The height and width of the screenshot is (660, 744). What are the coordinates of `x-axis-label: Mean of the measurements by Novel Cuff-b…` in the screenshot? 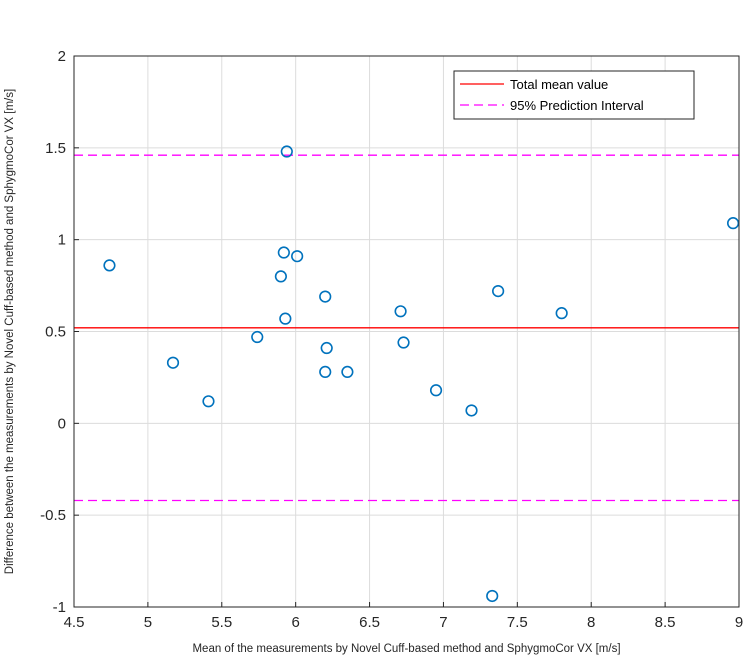 It's located at (406, 649).